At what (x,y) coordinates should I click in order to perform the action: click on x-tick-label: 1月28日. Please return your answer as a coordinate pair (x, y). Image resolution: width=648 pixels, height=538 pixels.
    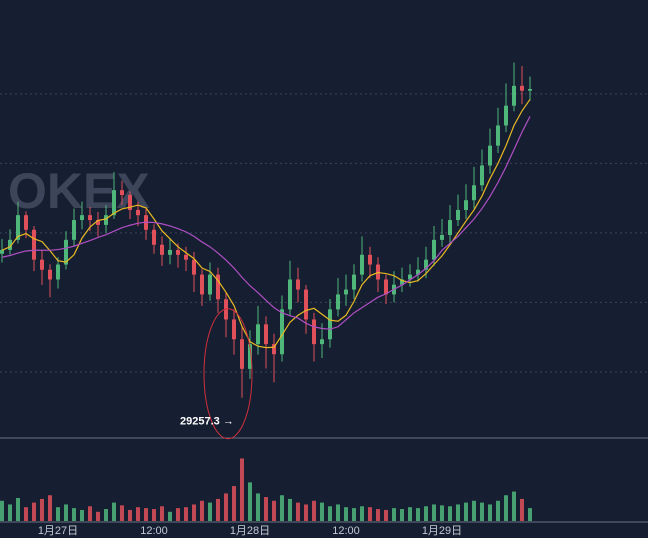
    Looking at the image, I should click on (250, 531).